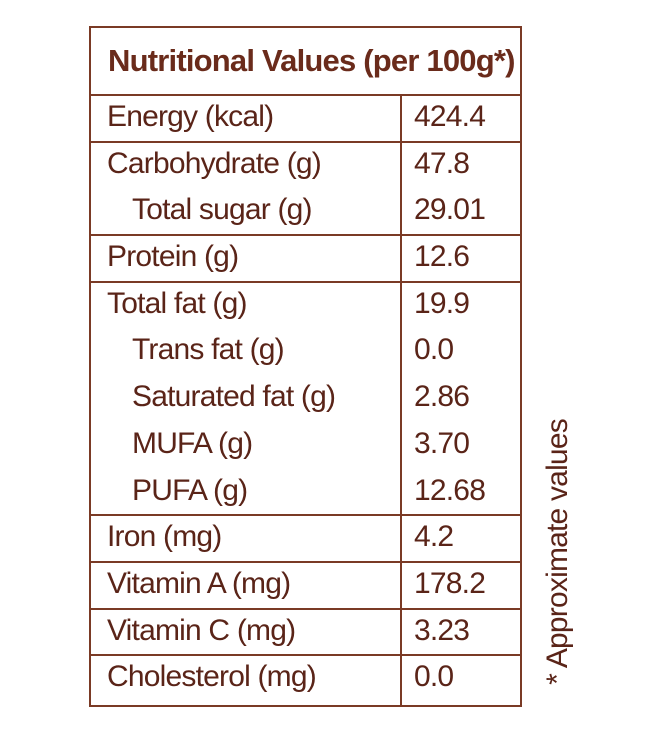 The height and width of the screenshot is (734, 658). I want to click on table-row: Iron (mg) 4.2, so click(305, 539).